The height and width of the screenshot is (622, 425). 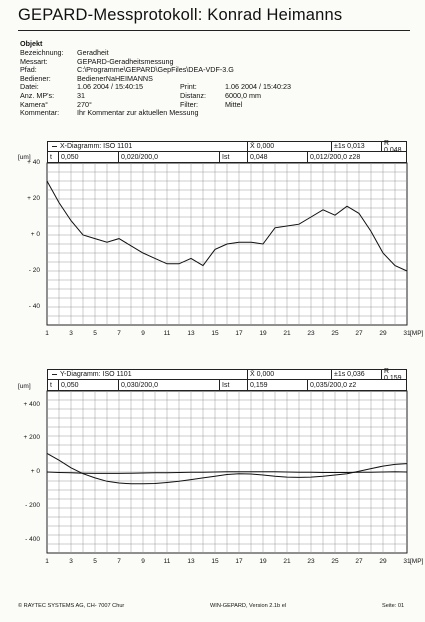 I want to click on field-value: GEPARD-Geradheitsmessung, so click(x=125, y=61).